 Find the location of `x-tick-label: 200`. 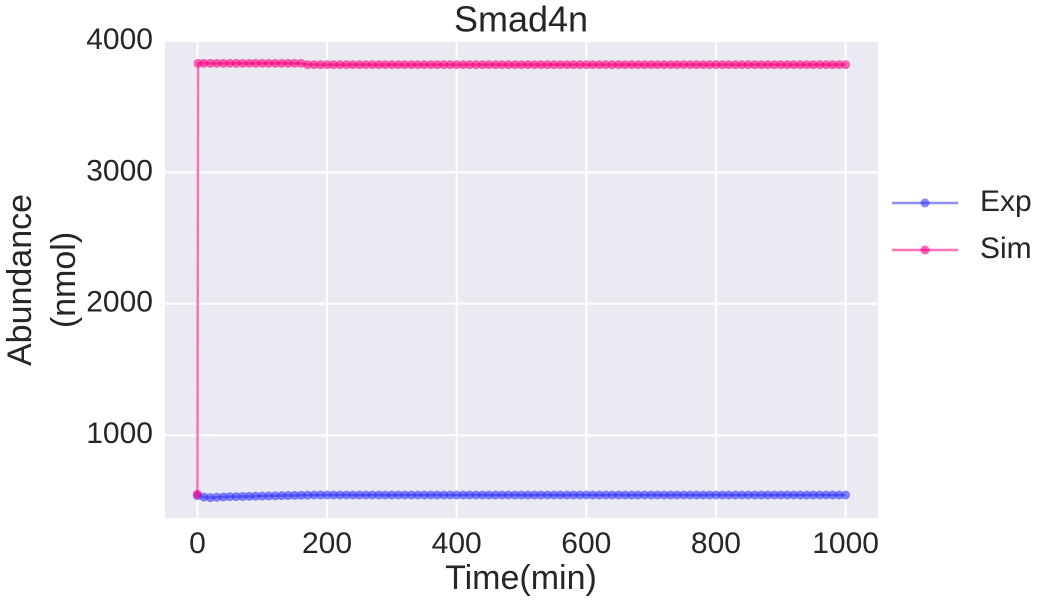

x-tick-label: 200 is located at coordinates (327, 543).